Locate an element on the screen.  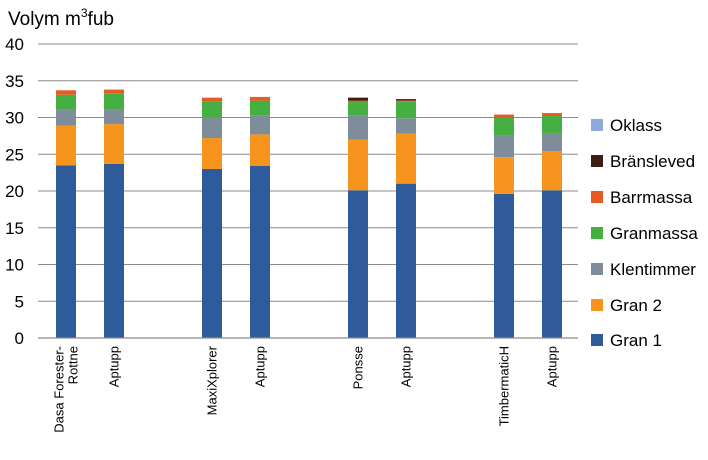
legend-item-gran-2: Gran 2 is located at coordinates (626, 305).